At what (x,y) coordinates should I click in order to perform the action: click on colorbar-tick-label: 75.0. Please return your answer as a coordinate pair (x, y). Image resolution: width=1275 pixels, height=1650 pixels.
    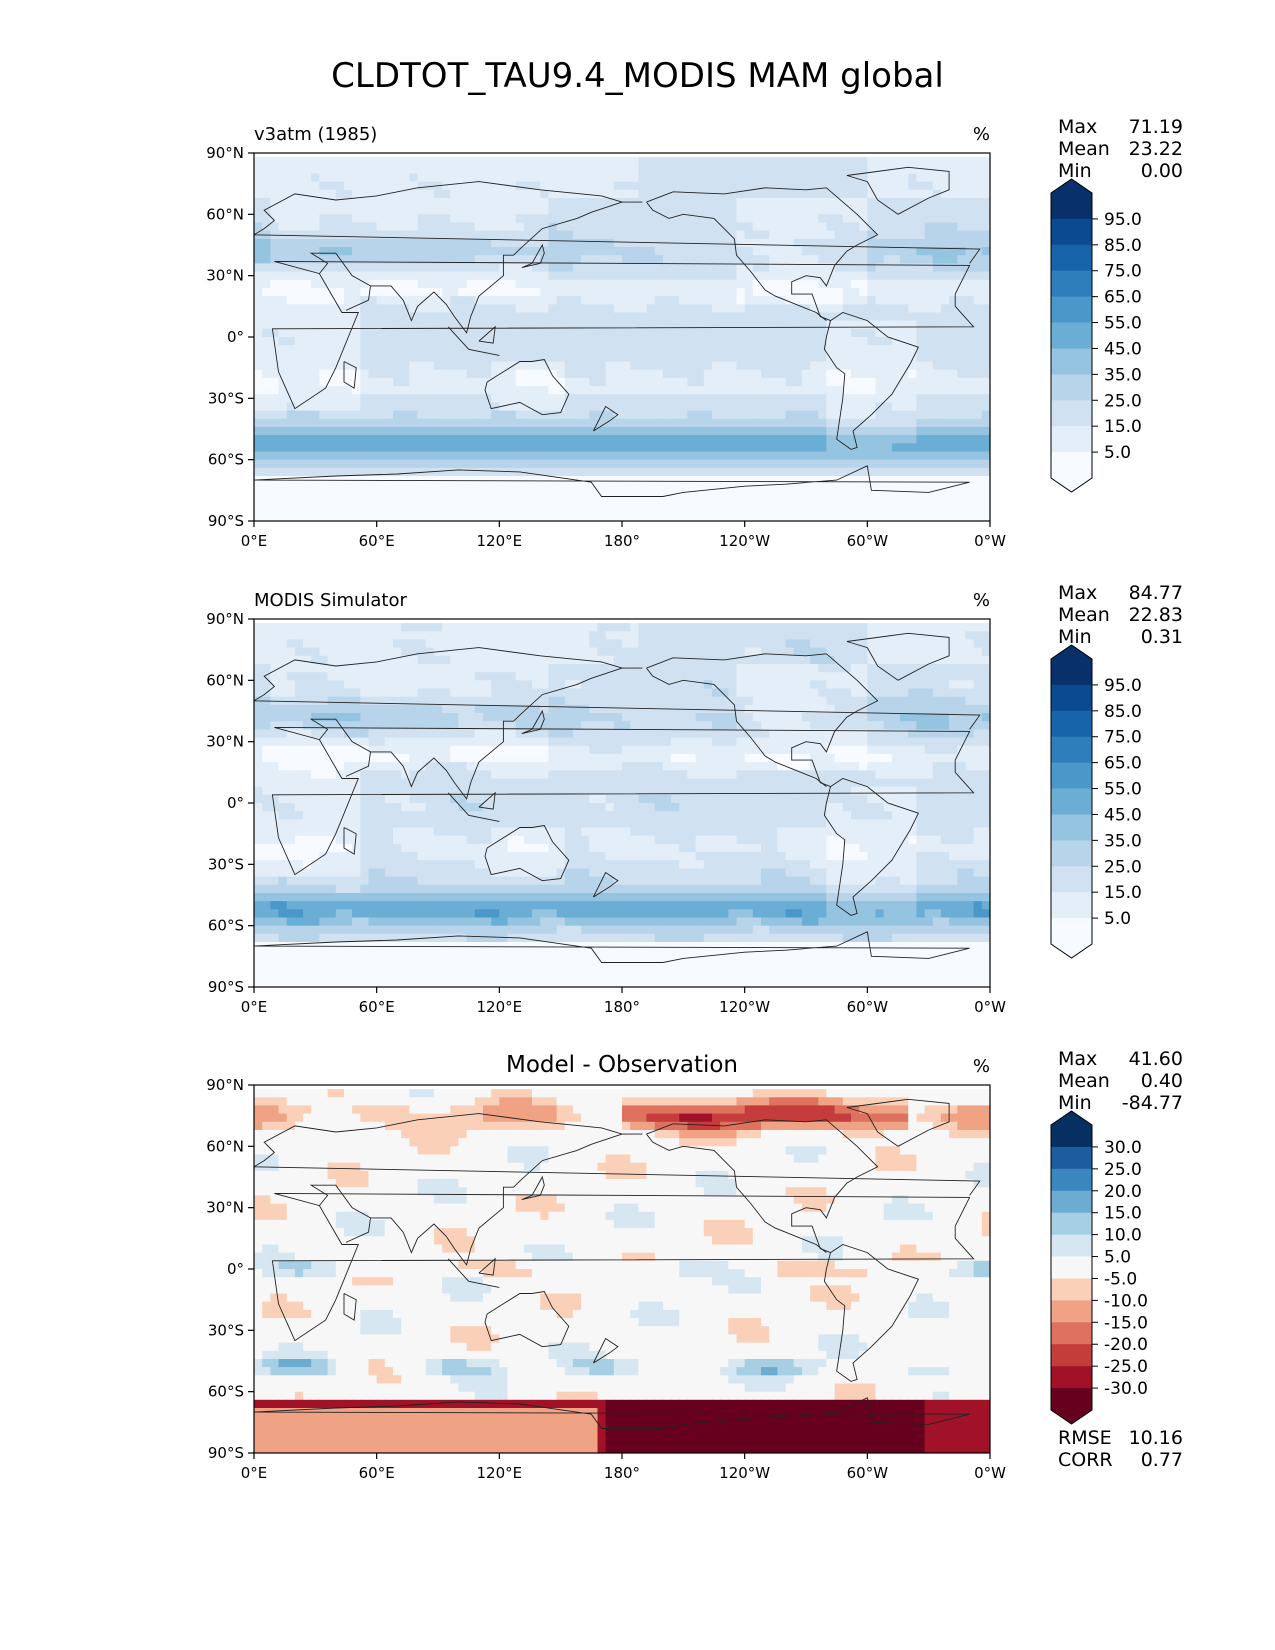
    Looking at the image, I should click on (1123, 272).